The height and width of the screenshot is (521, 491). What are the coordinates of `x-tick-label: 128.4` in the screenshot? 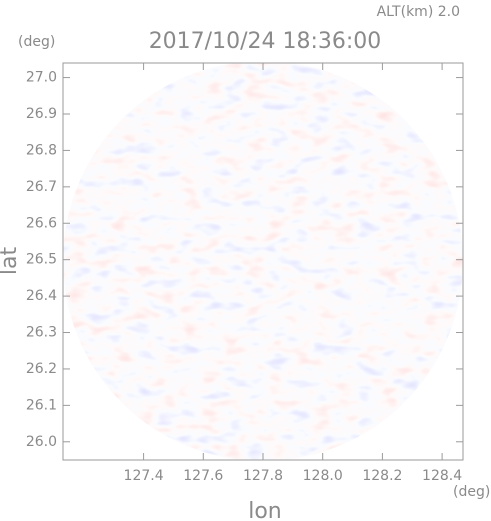 It's located at (442, 476).